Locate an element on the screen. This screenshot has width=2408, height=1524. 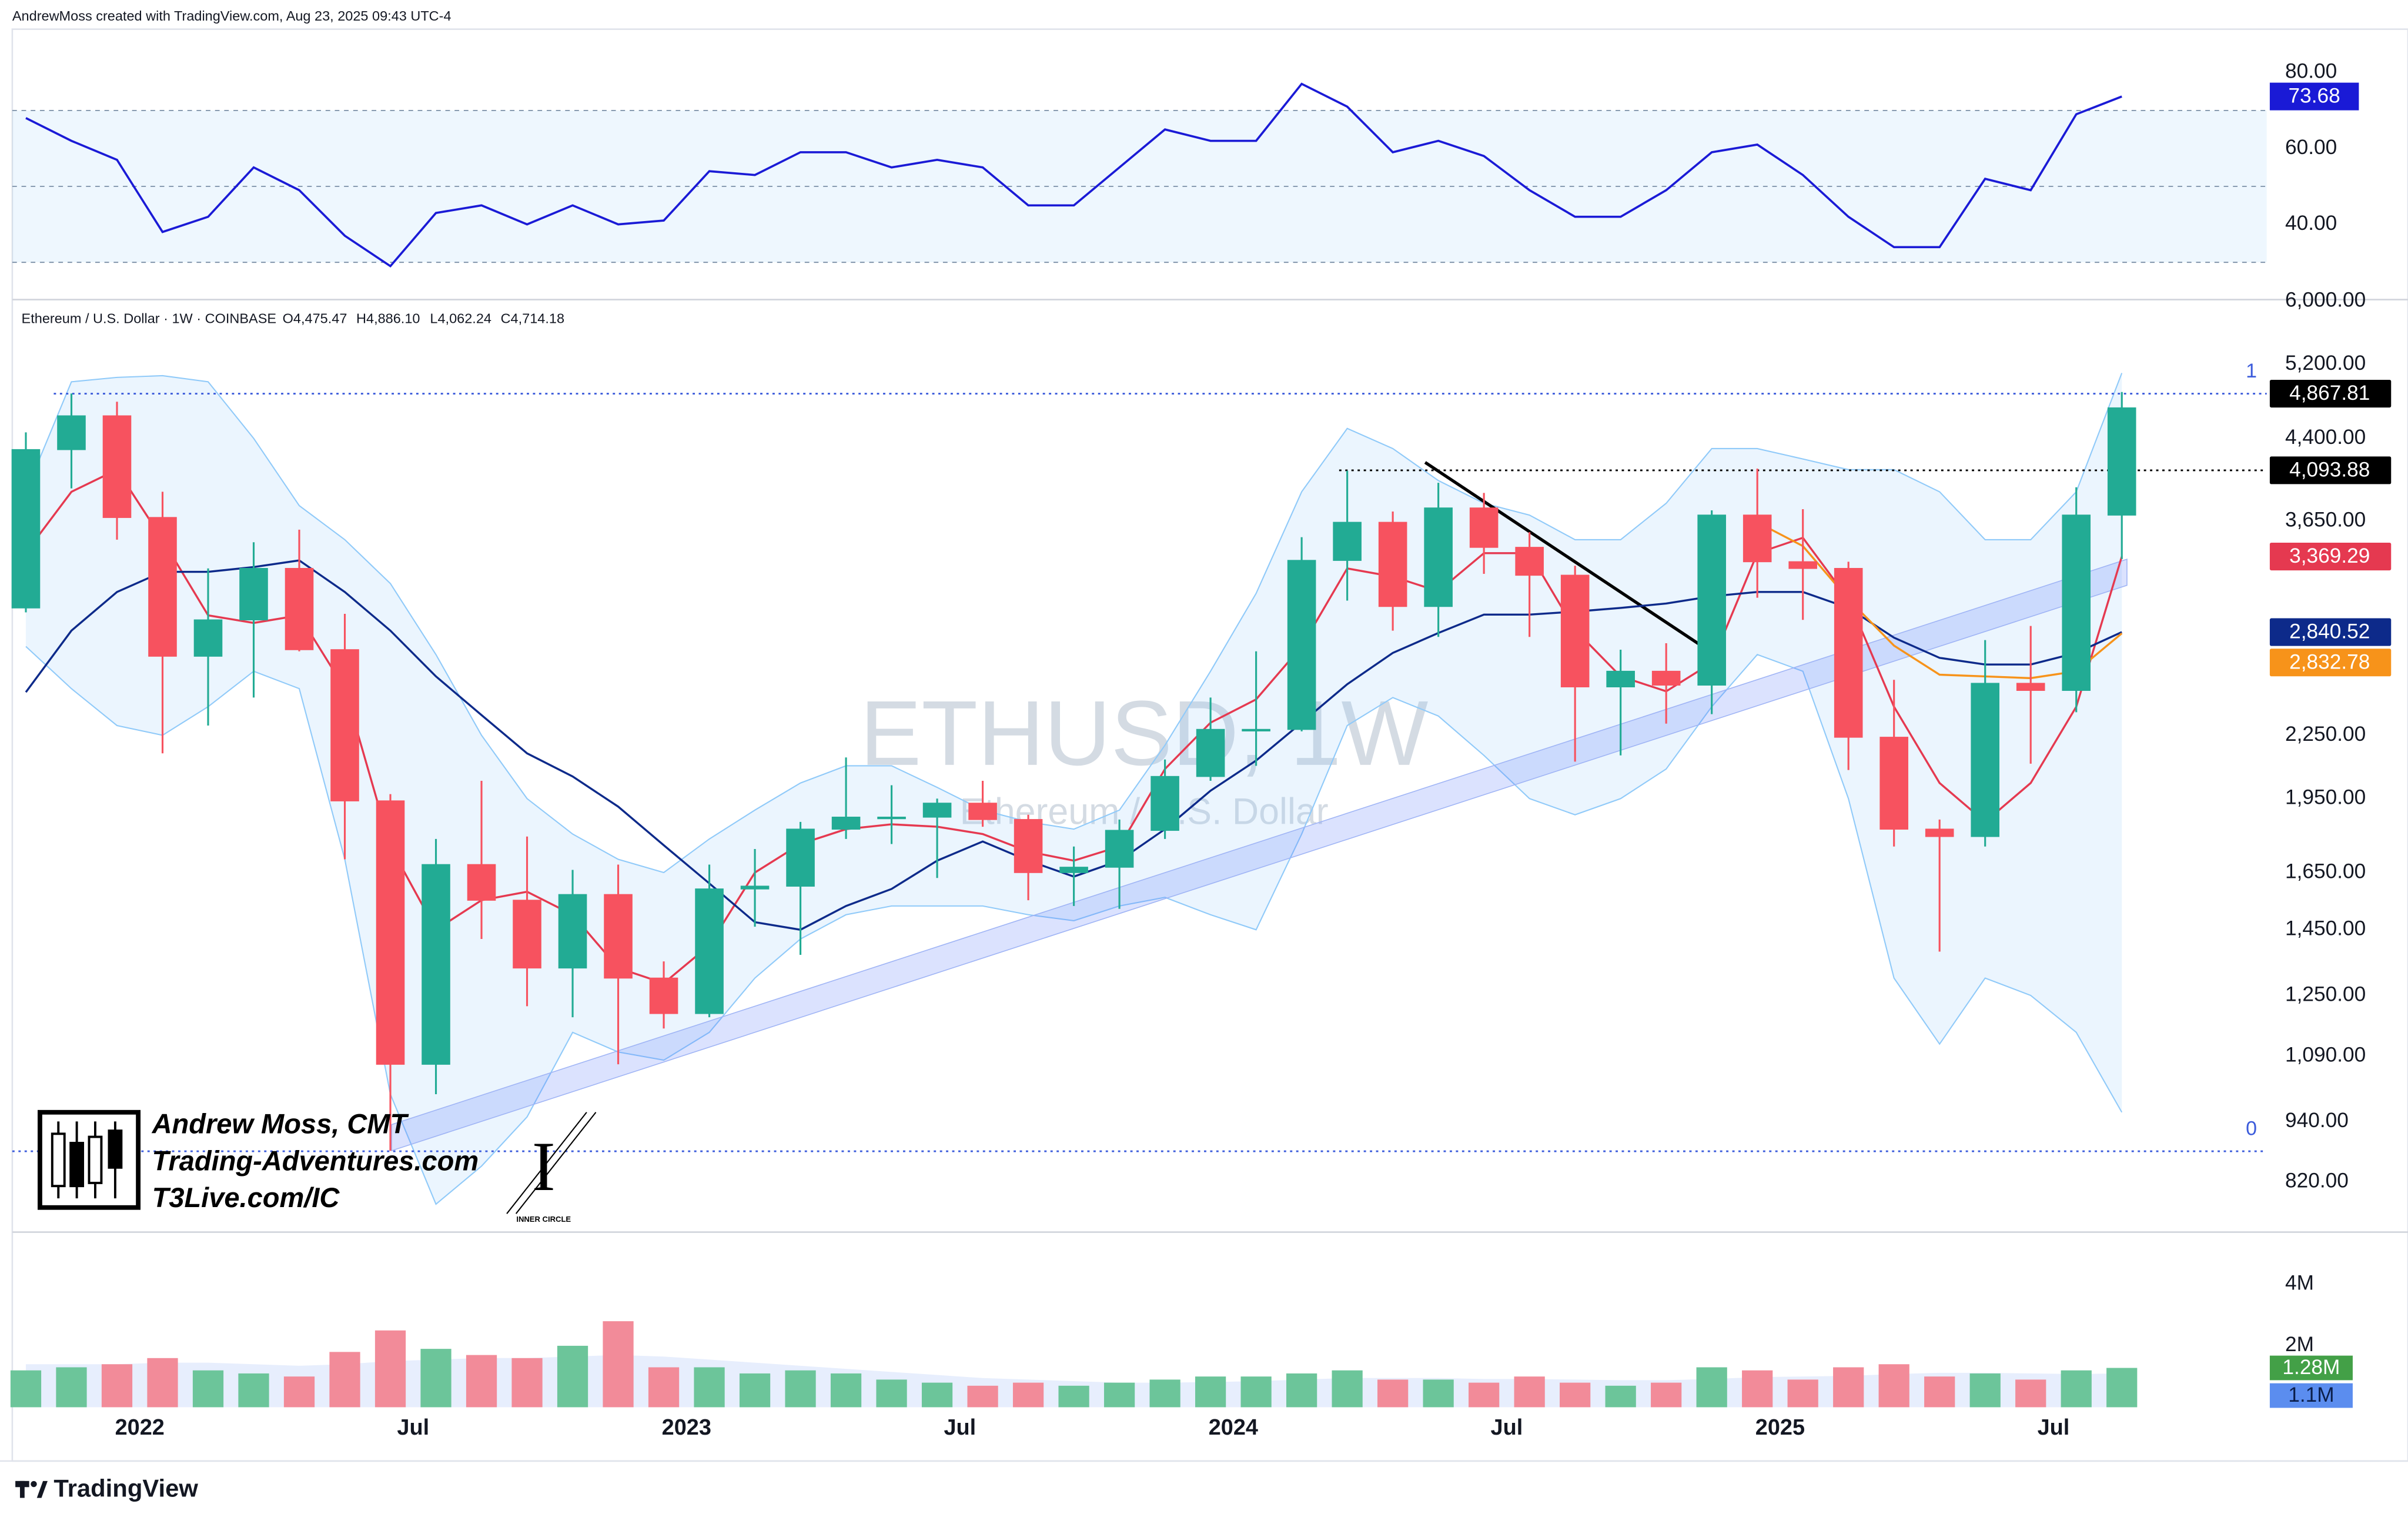
brand-site: Trading-Adventures.com is located at coordinates (315, 1160).